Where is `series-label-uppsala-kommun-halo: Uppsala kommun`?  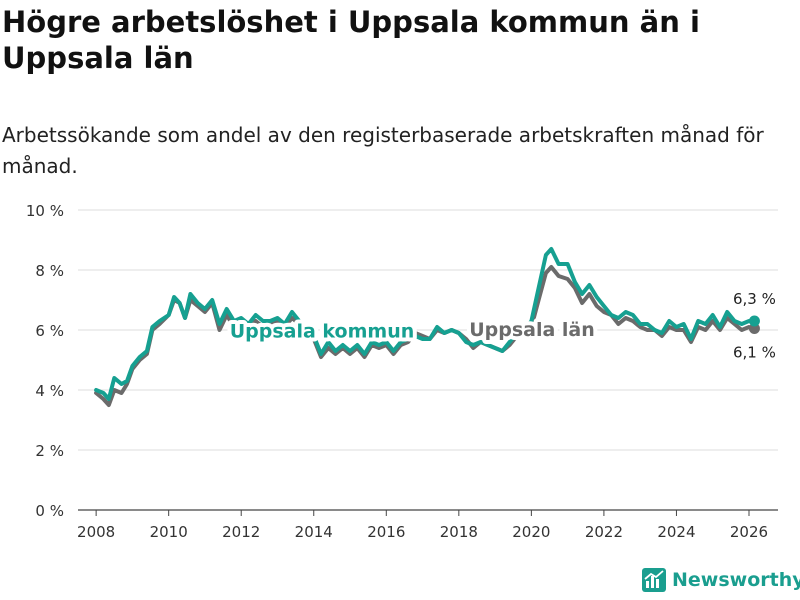
series-label-uppsala-kommun-halo: Uppsala kommun is located at coordinates (322, 332).